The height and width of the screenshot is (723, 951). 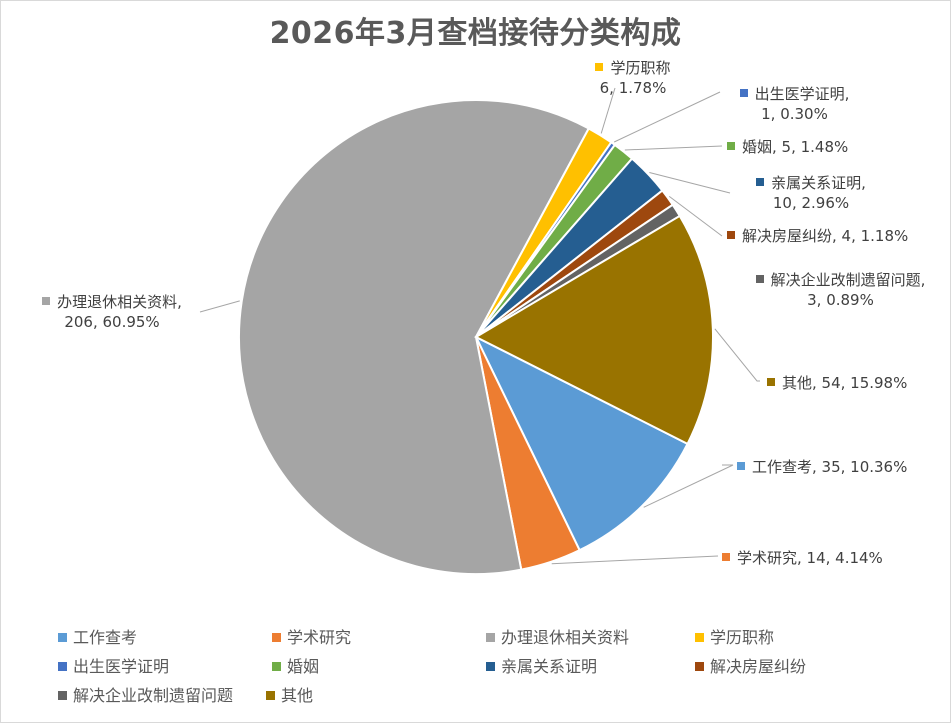 I want to click on legend-item-hunyin: 婚姻, so click(x=295, y=667).